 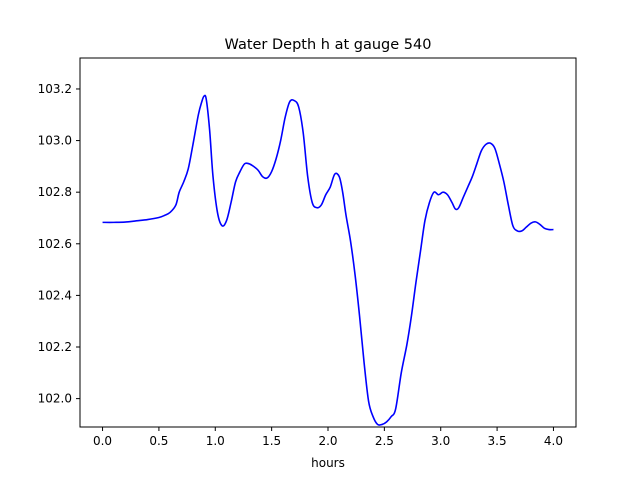 I want to click on x-axis-ticks: 0.0 0.5 1.0 1.5 2.0 2.5 3.0 3.5 4.0, so click(x=328, y=437).